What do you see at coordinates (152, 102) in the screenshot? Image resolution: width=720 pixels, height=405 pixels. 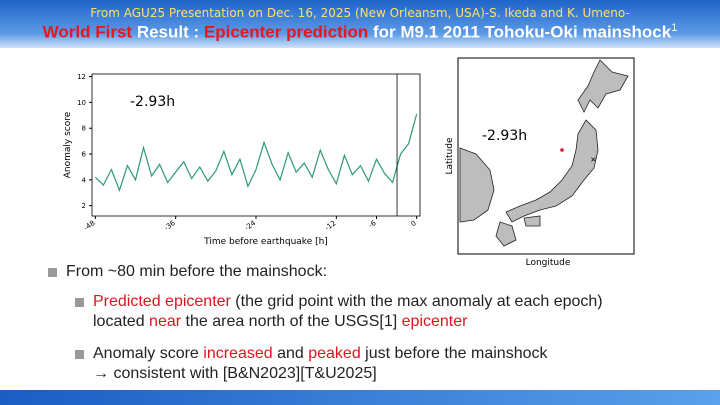 I see `chart-annotation: -2.93h` at bounding box center [152, 102].